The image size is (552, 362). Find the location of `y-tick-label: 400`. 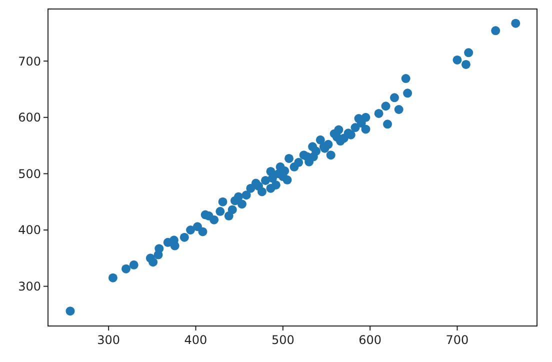

y-tick-label: 400 is located at coordinates (29, 230).